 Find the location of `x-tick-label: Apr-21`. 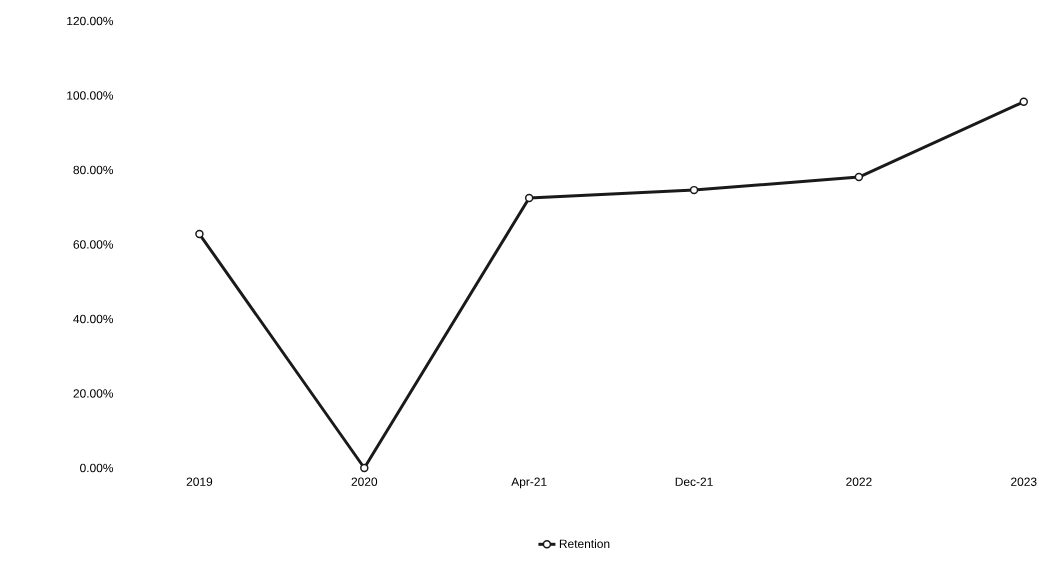

x-tick-label: Apr-21 is located at coordinates (529, 483).